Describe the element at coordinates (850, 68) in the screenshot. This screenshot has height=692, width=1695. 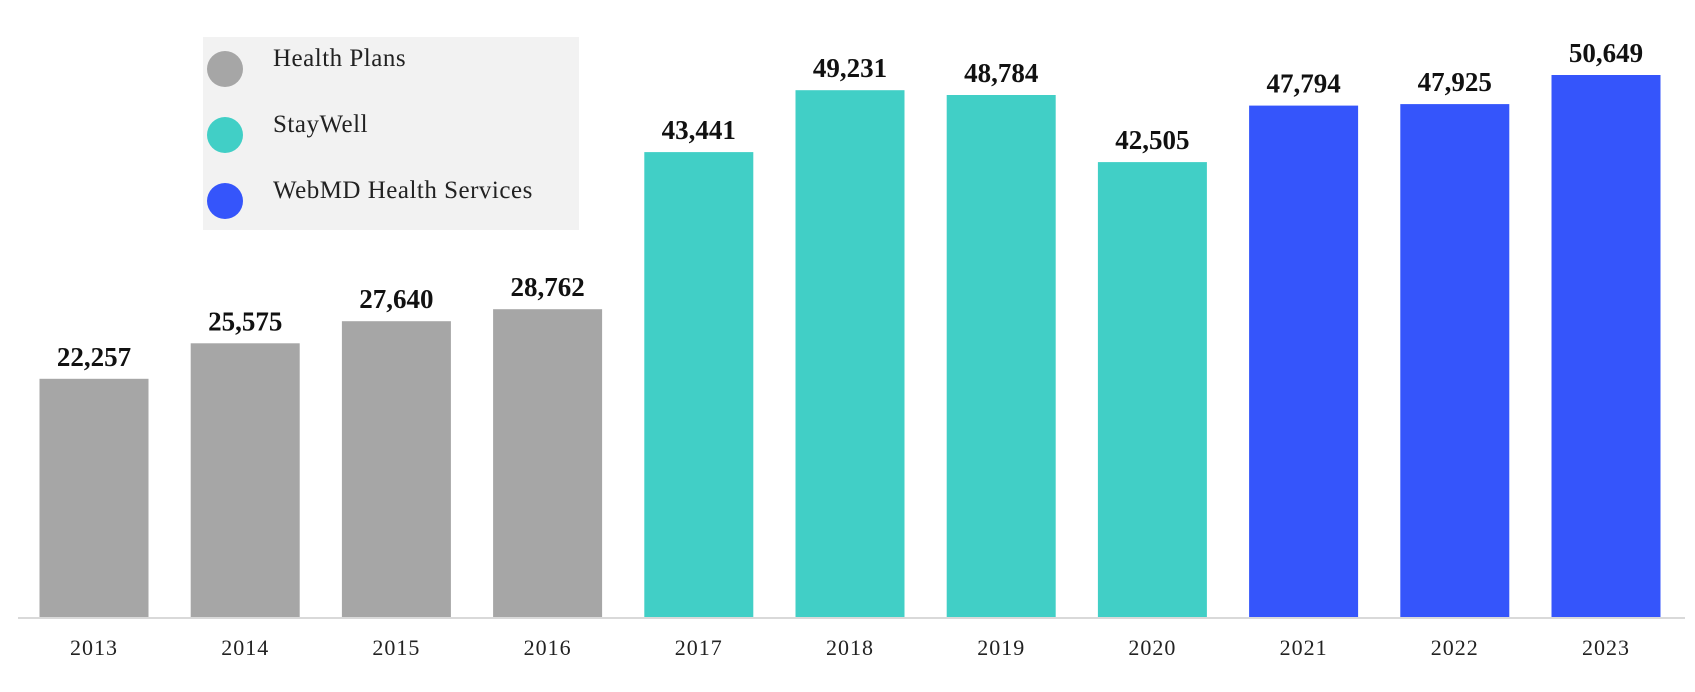
I see `value-label-2018: 49,231` at that location.